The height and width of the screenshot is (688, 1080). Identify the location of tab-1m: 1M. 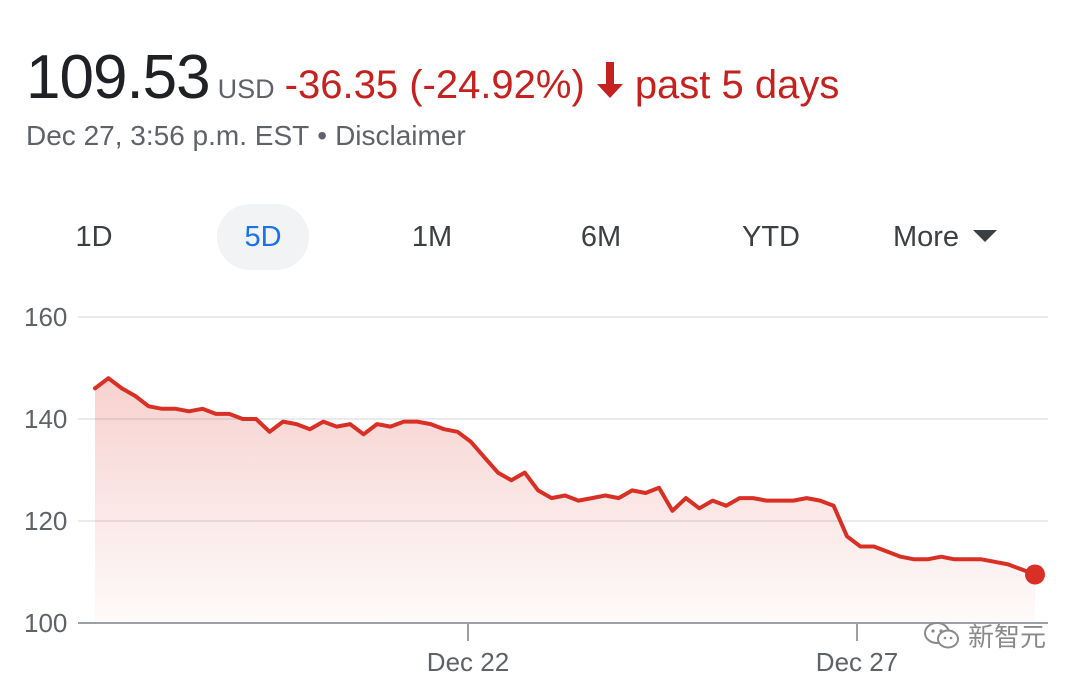
(432, 237).